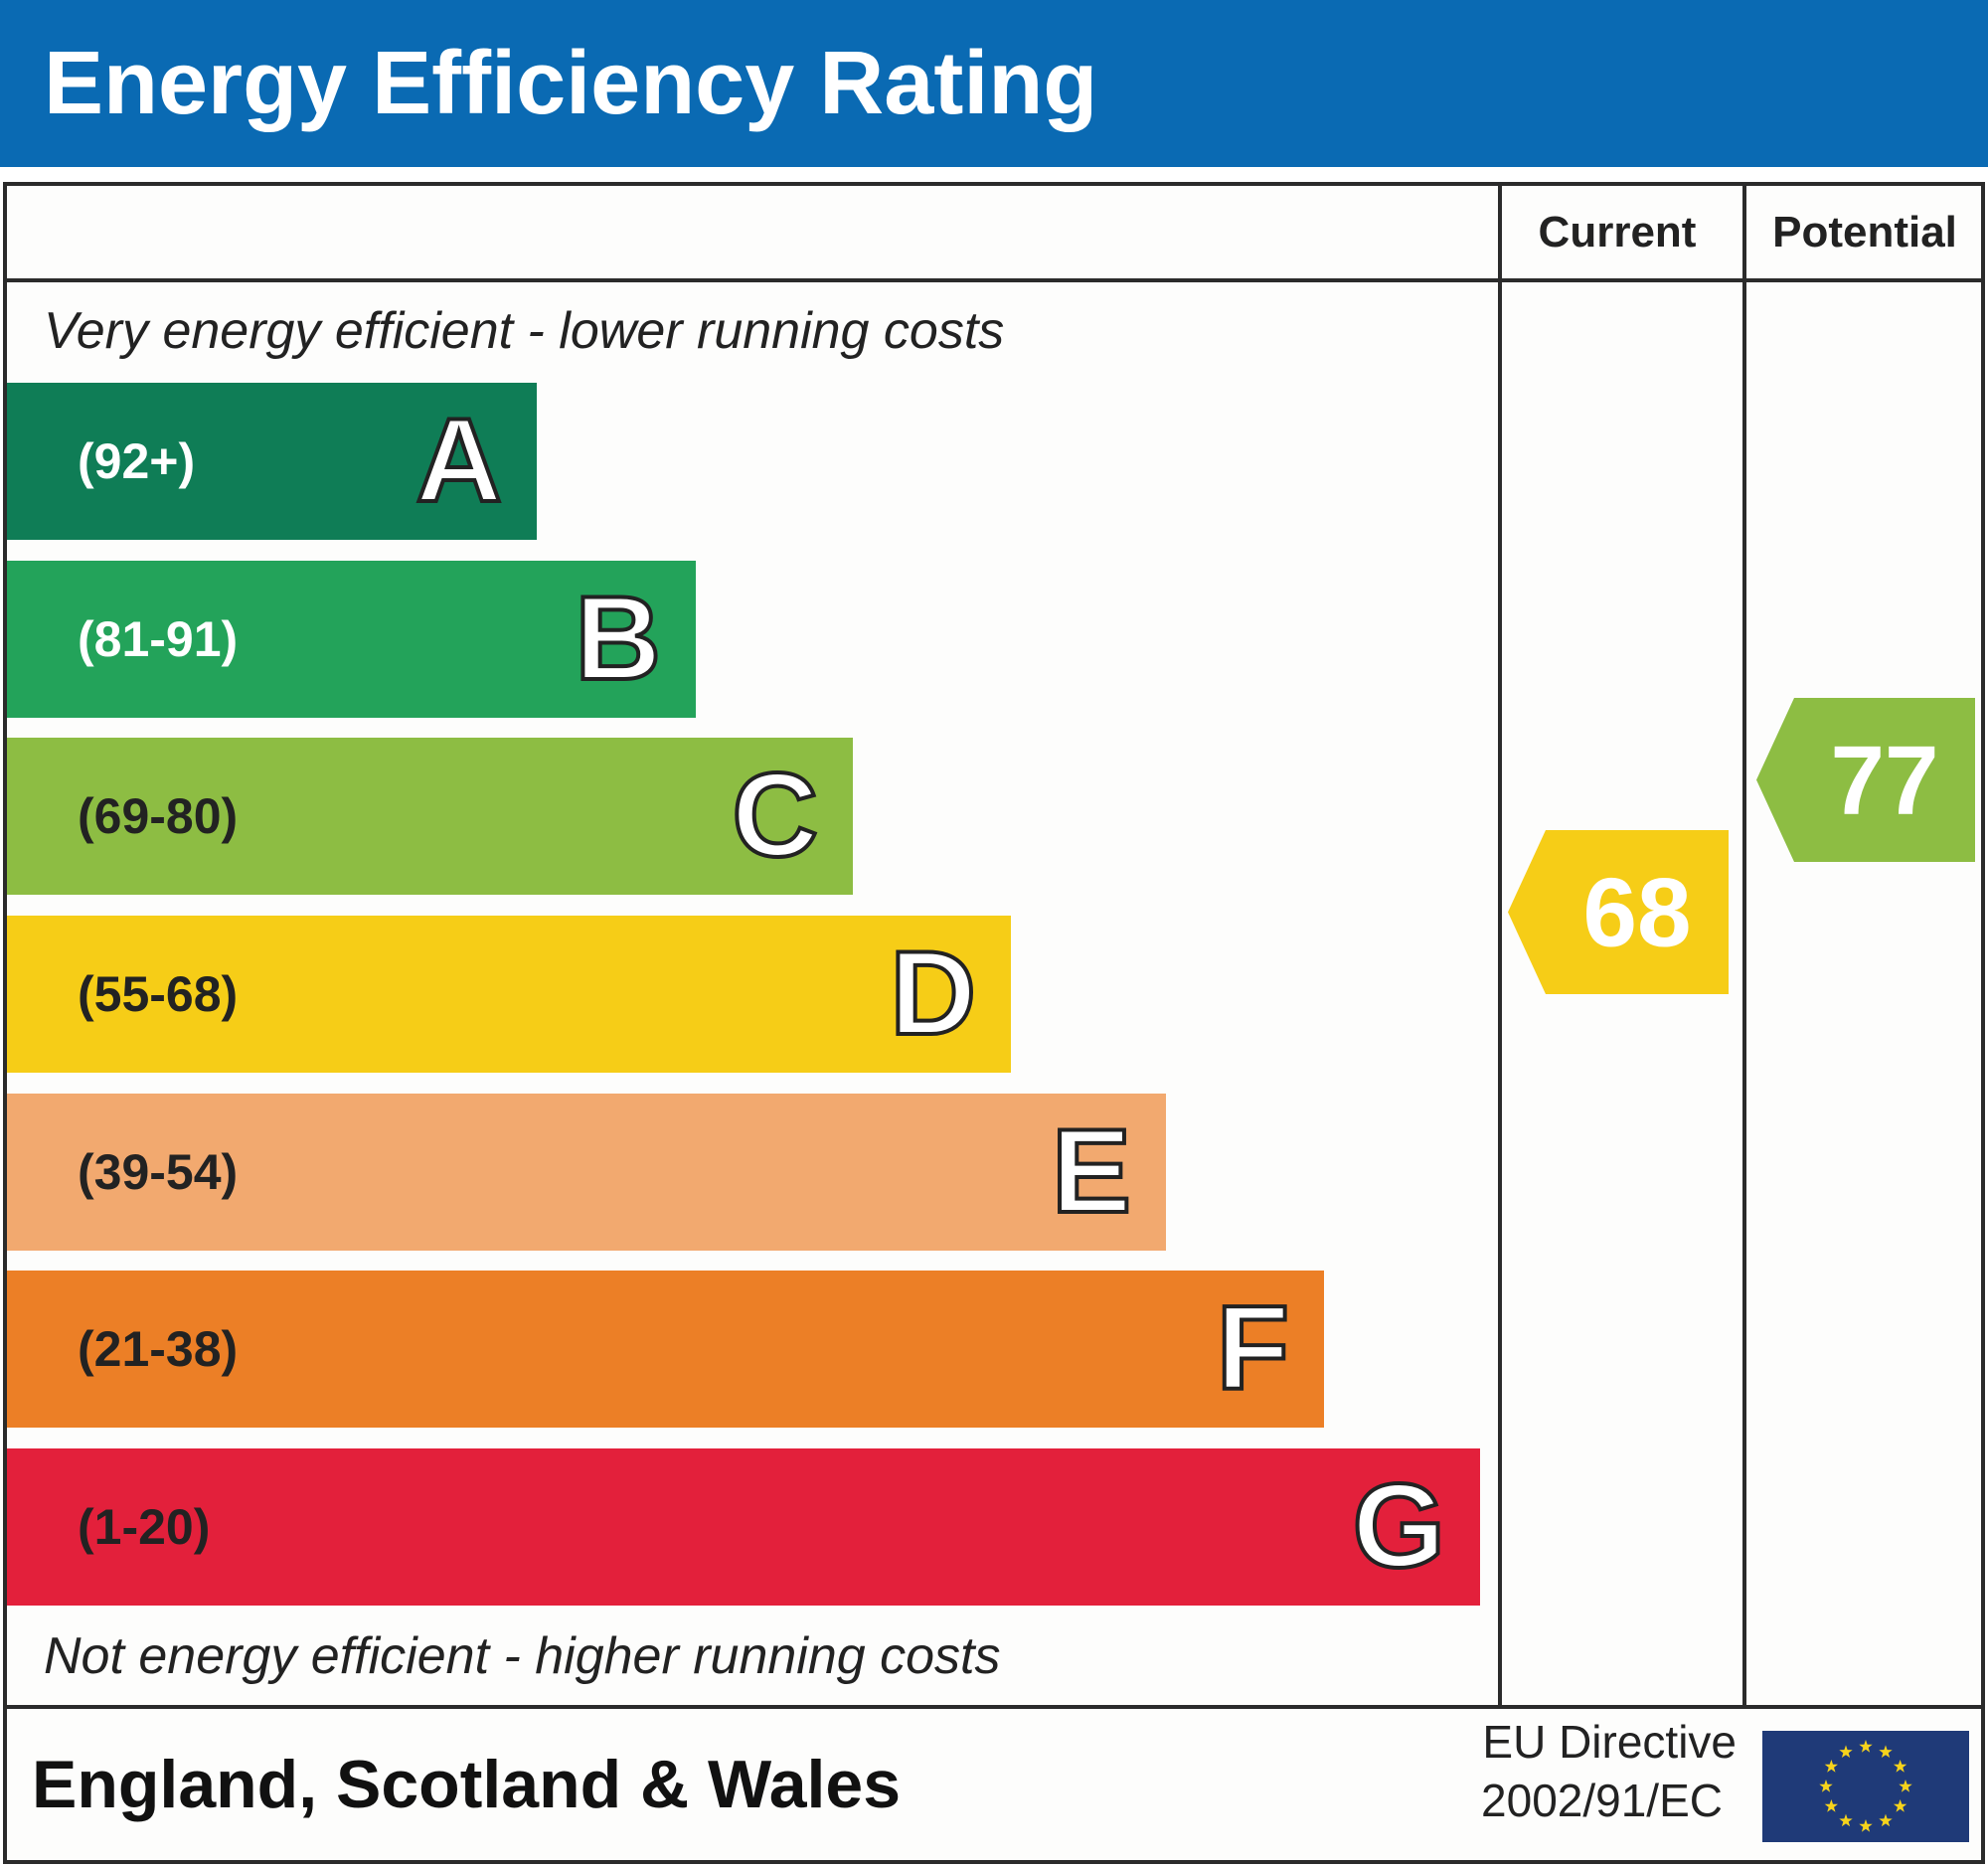  I want to click on potential-rating-arrow, so click(1865, 780).